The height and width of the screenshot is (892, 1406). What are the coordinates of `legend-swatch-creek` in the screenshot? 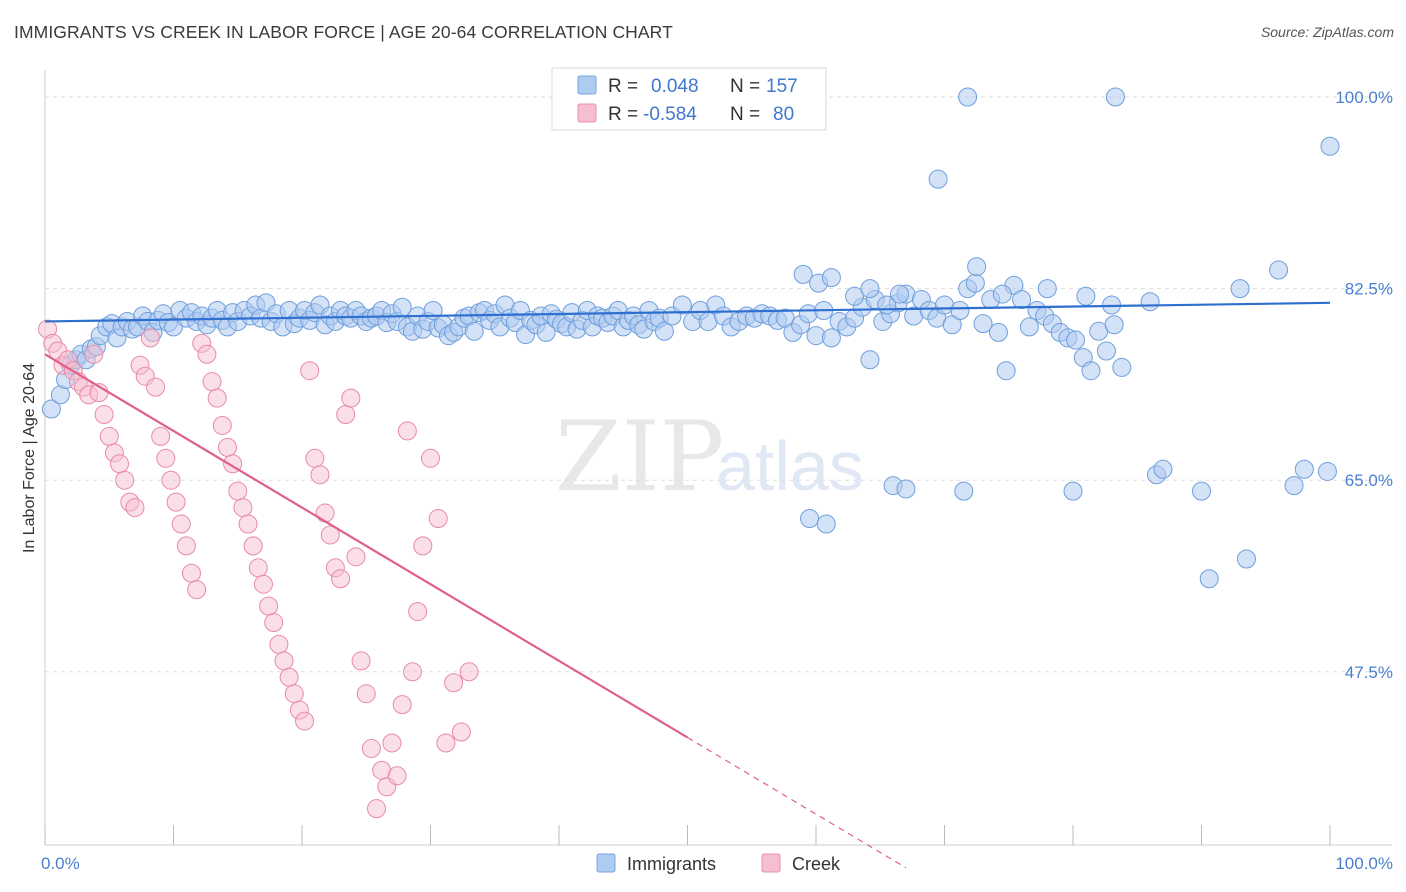 It's located at (587, 113).